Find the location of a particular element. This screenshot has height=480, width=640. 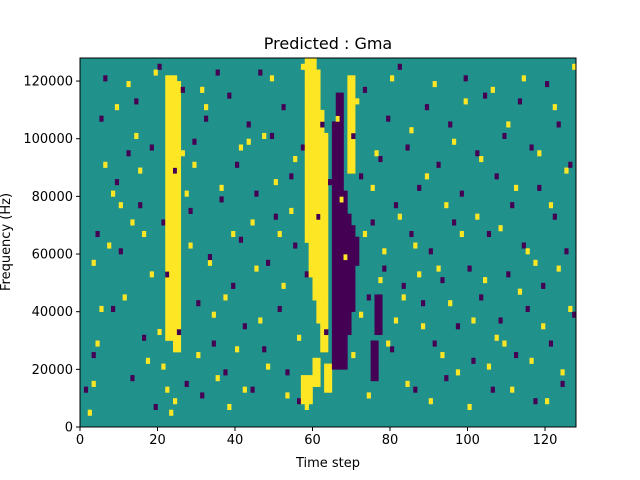

y-tick-label: 40000 is located at coordinates (52, 312).